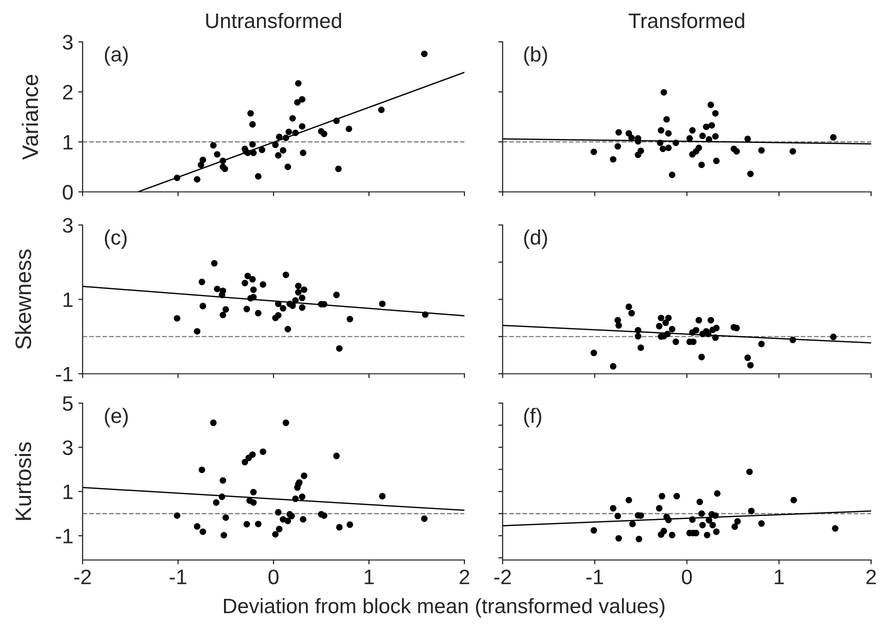 Image resolution: width=888 pixels, height=625 pixels. I want to click on annotation: (e), so click(116, 418).